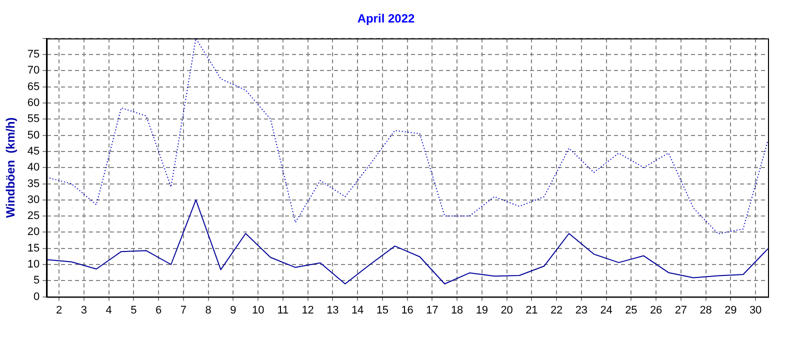  Describe the element at coordinates (755, 310) in the screenshot. I see `x-tick-label: 30` at that location.